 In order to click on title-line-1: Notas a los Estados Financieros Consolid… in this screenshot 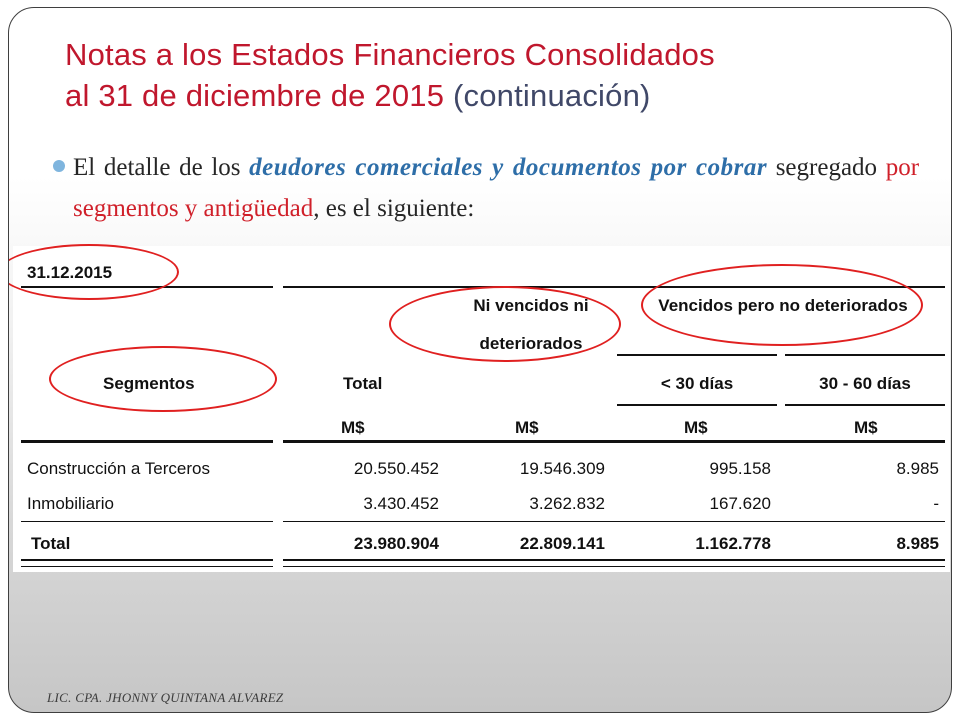, I will do `click(390, 54)`.